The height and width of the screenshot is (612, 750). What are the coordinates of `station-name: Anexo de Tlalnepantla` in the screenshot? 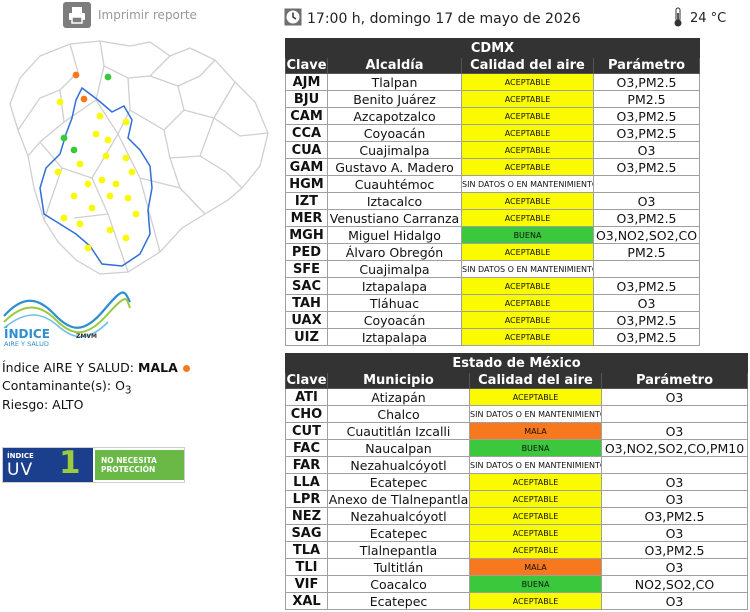 It's located at (398, 499).